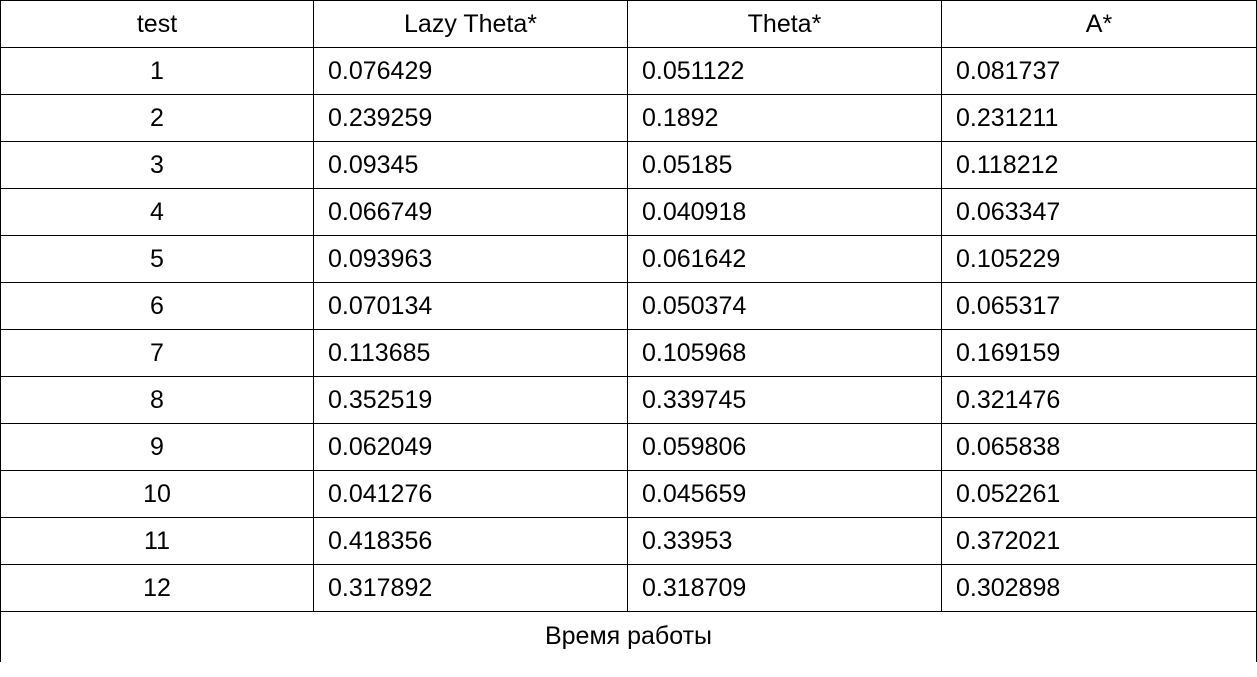 This screenshot has width=1257, height=677. I want to click on theta-value: 0.050374, so click(784, 306).